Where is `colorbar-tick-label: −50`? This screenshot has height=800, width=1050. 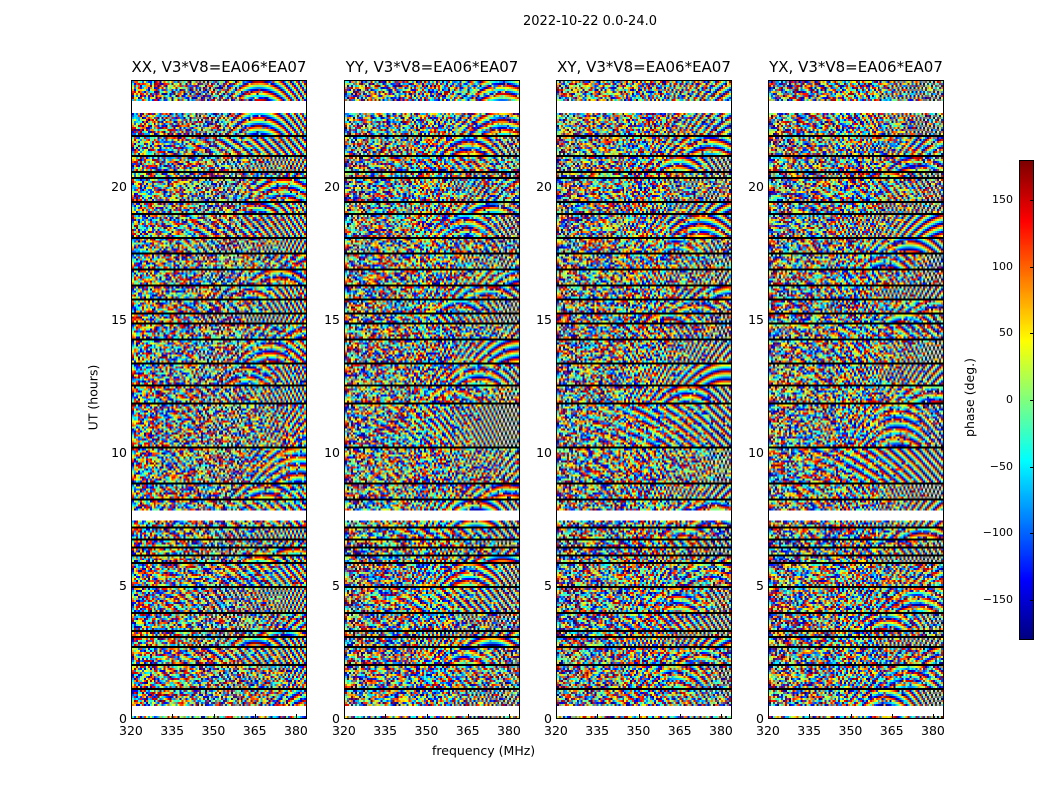 colorbar-tick-label: −50 is located at coordinates (1001, 466).